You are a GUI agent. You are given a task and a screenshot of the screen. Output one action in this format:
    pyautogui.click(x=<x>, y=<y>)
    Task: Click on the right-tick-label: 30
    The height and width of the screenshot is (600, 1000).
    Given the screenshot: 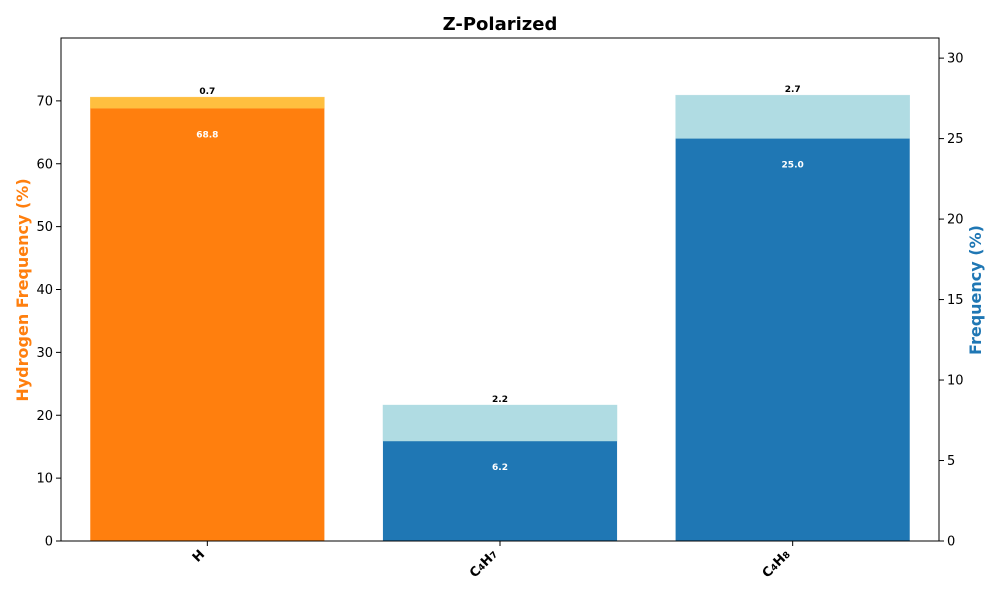 What is the action you would take?
    pyautogui.click(x=955, y=59)
    